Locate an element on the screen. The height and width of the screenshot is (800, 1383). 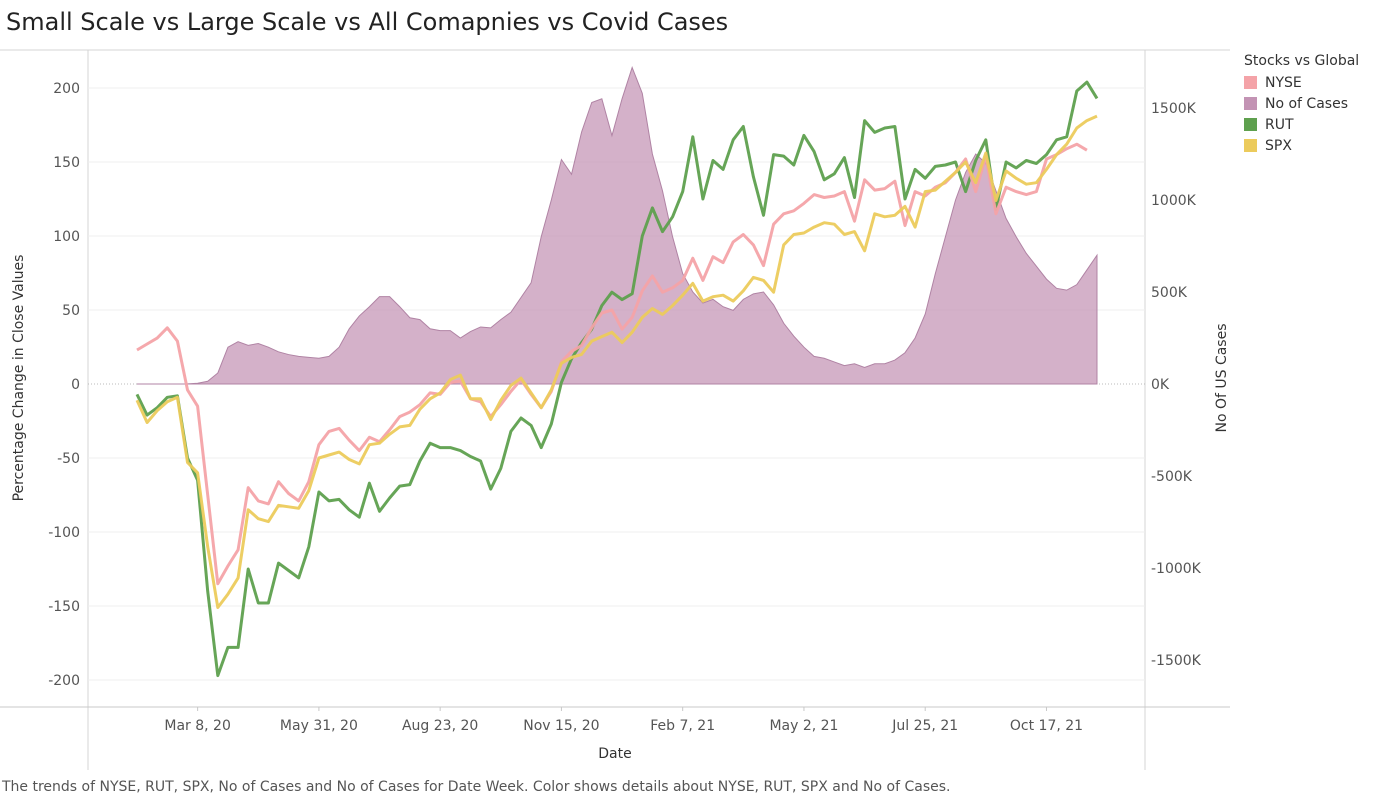
legend-item-cases: No of Cases is located at coordinates (1301, 103).